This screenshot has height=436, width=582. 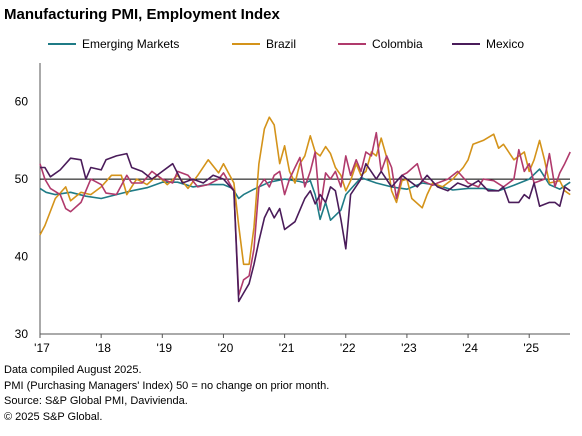 I want to click on legend-label: Emerging Markets, so click(x=131, y=44).